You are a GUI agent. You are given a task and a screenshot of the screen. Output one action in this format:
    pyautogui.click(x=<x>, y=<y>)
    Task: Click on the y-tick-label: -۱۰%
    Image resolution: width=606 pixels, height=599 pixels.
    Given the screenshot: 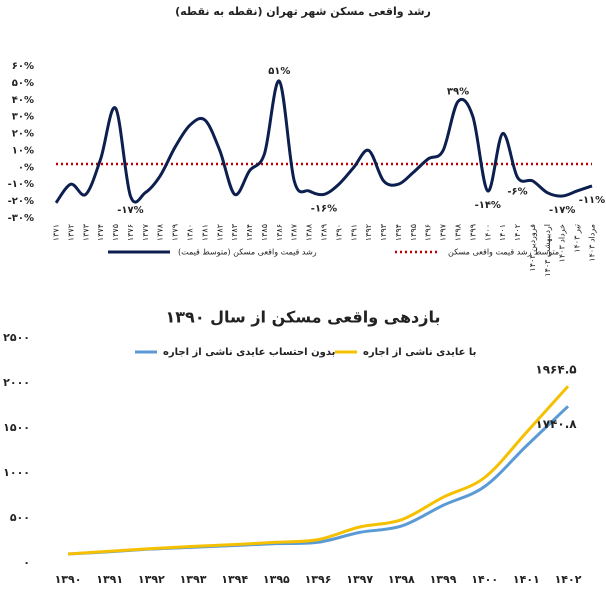 What is the action you would take?
    pyautogui.click(x=21, y=184)
    